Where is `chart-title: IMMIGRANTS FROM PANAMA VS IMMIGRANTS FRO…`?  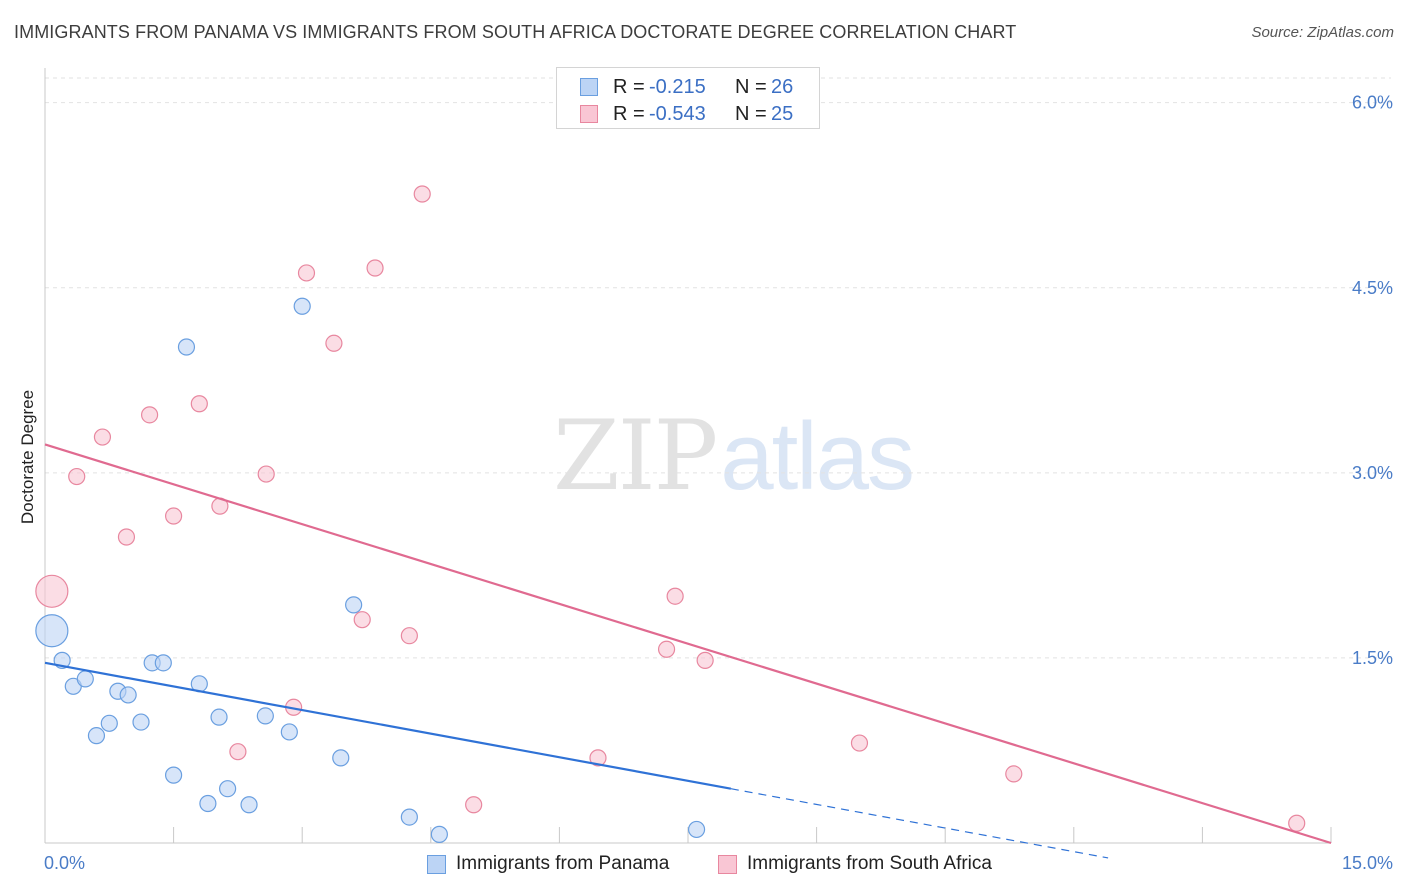 chart-title: IMMIGRANTS FROM PANAMA VS IMMIGRANTS FRO… is located at coordinates (515, 32).